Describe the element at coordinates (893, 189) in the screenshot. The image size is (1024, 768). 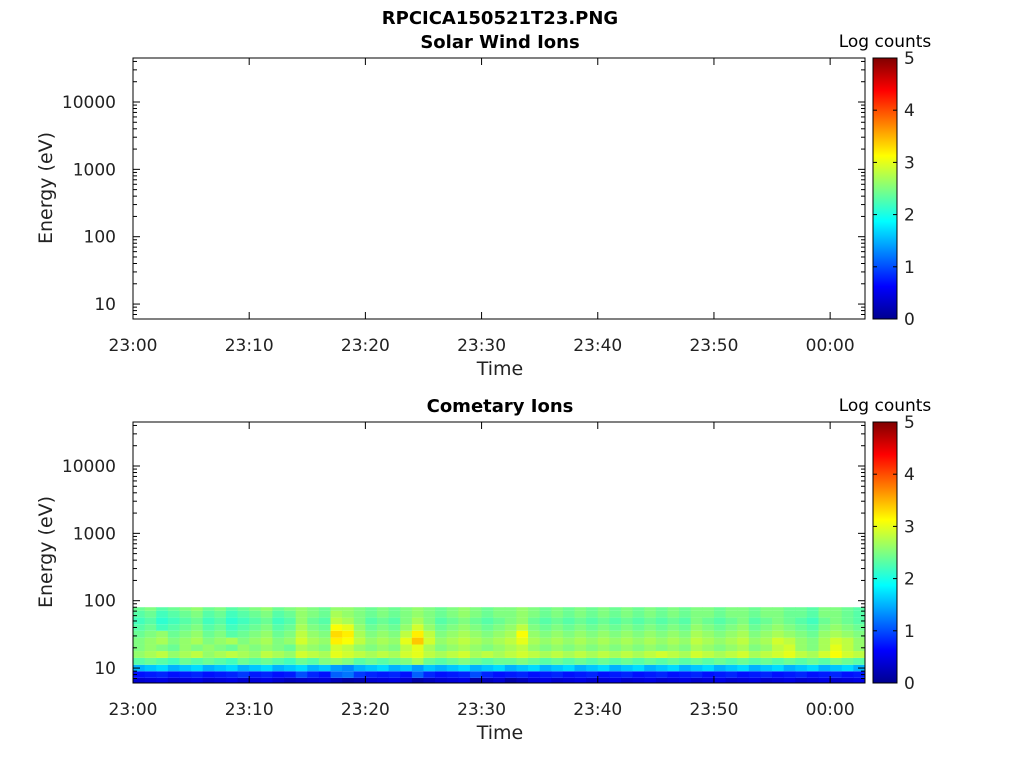
I see `colorbar-solar-wind: 0 1 2 3 4 5` at that location.